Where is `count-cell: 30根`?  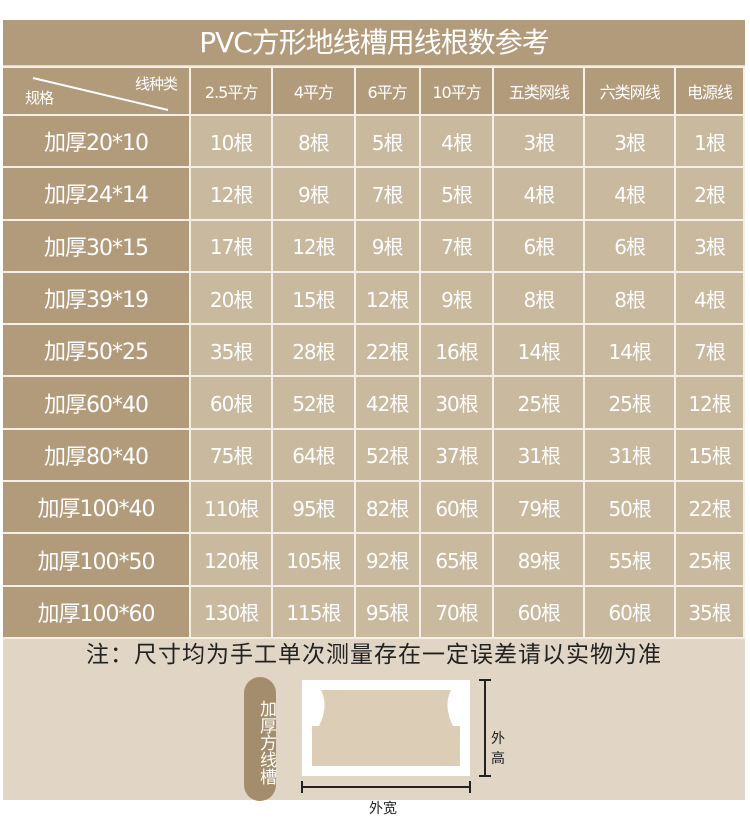
count-cell: 30根 is located at coordinates (456, 402).